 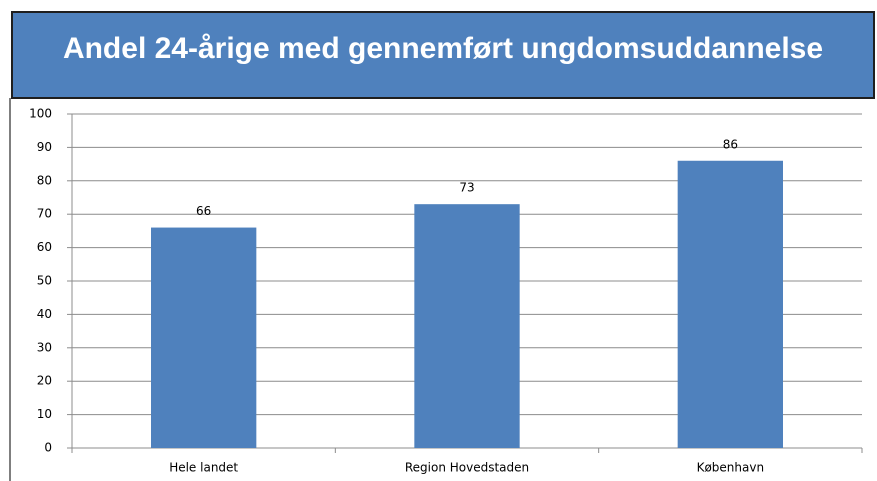 I want to click on y-tick-label: 0, so click(x=48, y=448).